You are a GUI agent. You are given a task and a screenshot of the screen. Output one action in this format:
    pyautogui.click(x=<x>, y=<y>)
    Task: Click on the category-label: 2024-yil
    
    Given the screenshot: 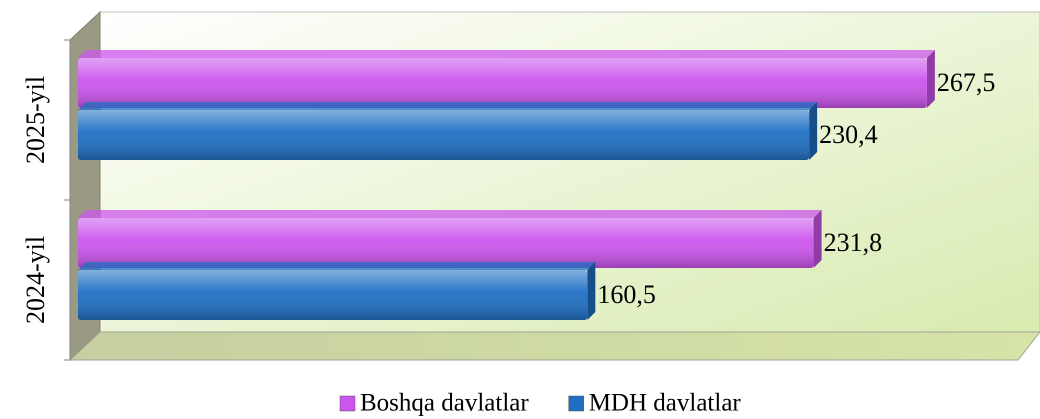 What is the action you would take?
    pyautogui.click(x=35, y=280)
    